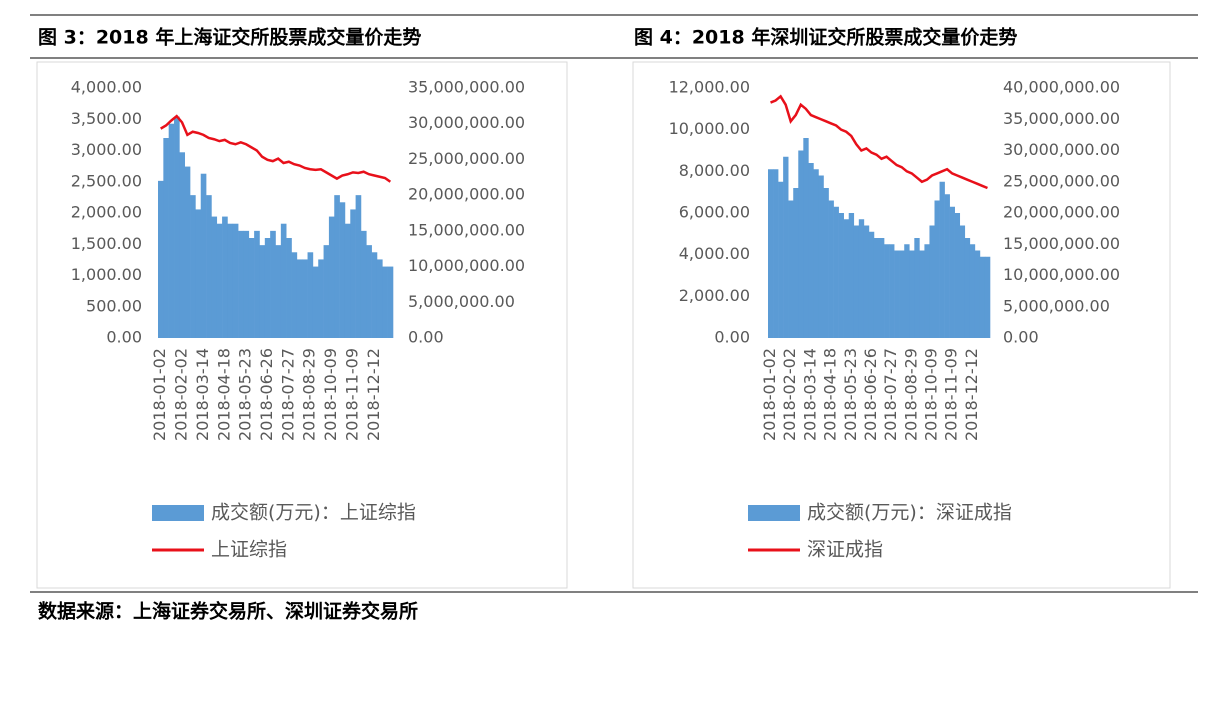 The height and width of the screenshot is (720, 1228). Describe the element at coordinates (313, 513) in the screenshot. I see `legend-label: 成交额(万元)：上证综指` at that location.